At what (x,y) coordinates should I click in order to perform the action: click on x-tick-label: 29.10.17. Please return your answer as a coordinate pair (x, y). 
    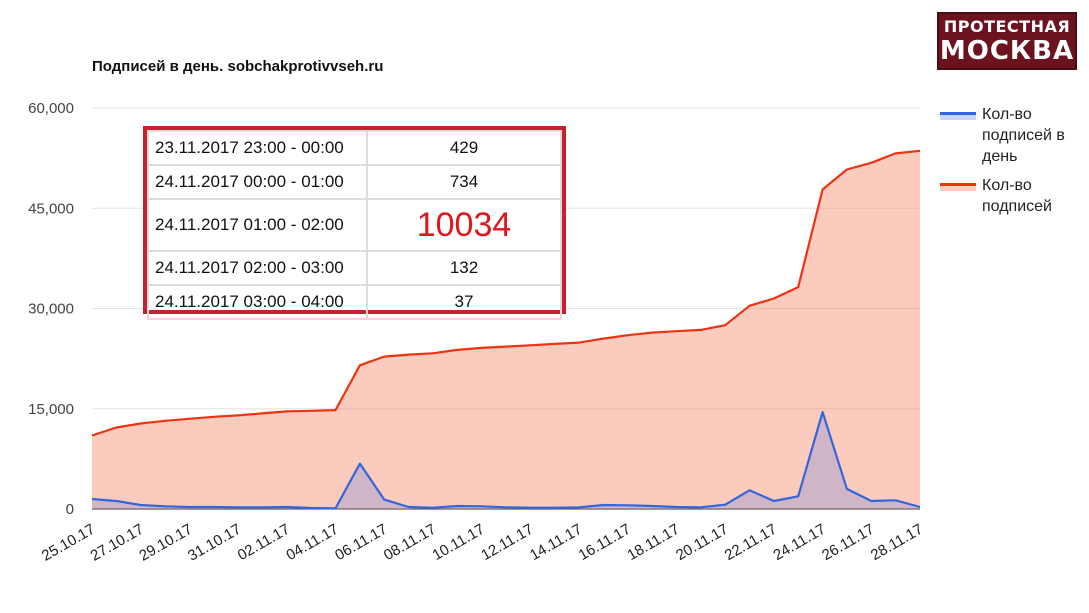
    Looking at the image, I should click on (165, 543).